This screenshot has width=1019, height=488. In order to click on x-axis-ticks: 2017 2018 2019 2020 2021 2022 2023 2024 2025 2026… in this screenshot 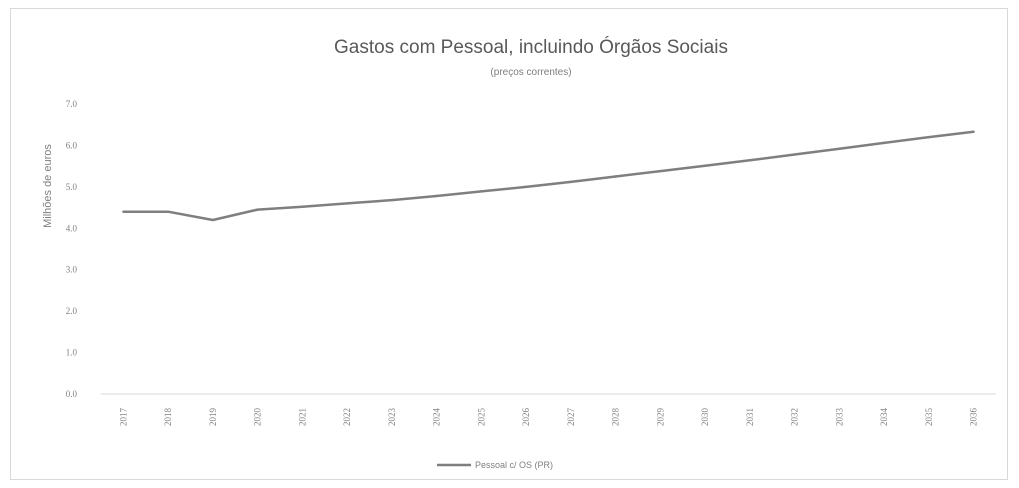, I will do `click(548, 417)`.